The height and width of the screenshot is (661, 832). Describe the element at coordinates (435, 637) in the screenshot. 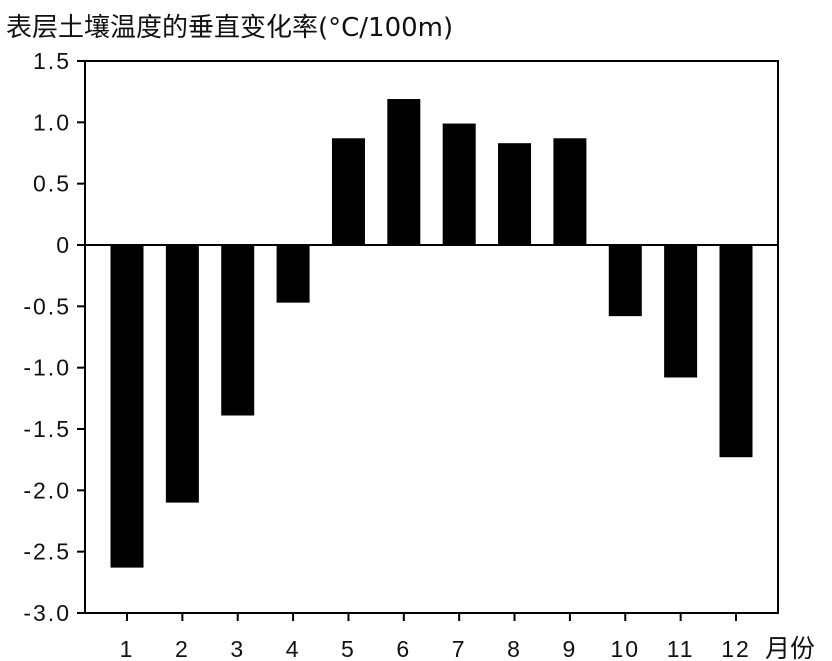

I see `x-axis: 1 2 3 4 5 6 7 8 9 10 11 12` at that location.